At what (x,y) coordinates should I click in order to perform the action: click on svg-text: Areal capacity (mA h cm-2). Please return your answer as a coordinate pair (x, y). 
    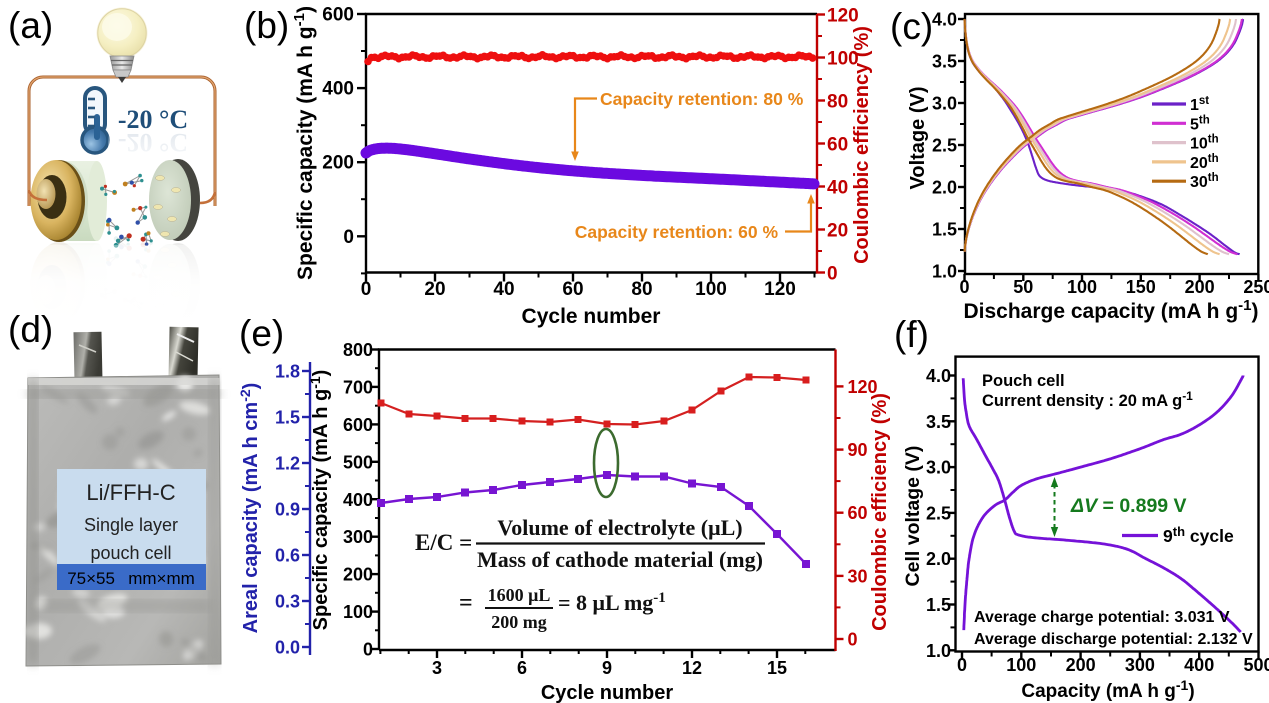
    Looking at the image, I should click on (249, 508).